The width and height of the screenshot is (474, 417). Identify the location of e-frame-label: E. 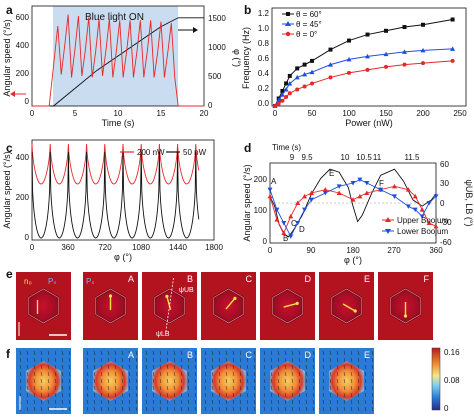
(367, 279).